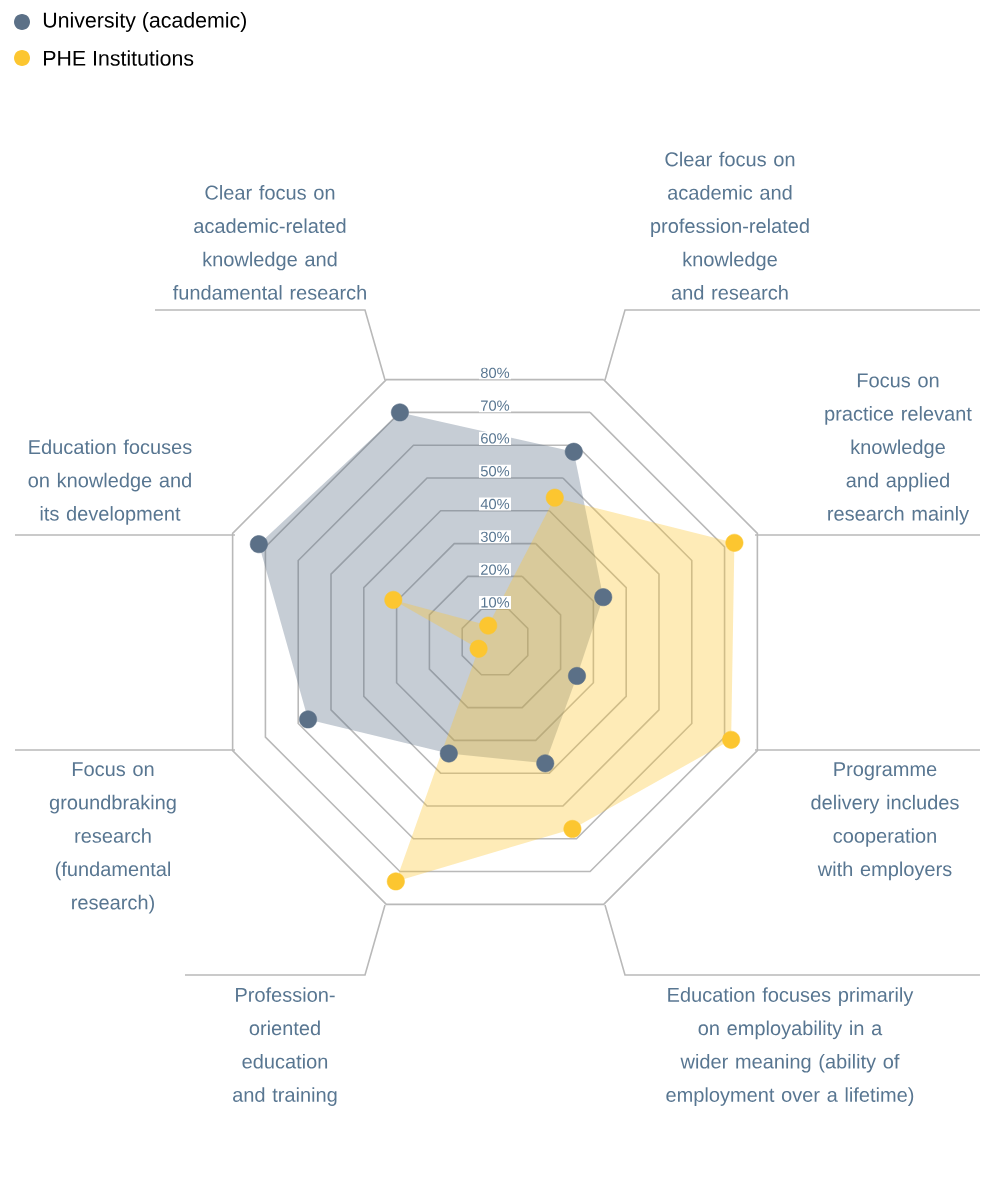  What do you see at coordinates (495, 438) in the screenshot?
I see `y-tick-label: 60%` at bounding box center [495, 438].